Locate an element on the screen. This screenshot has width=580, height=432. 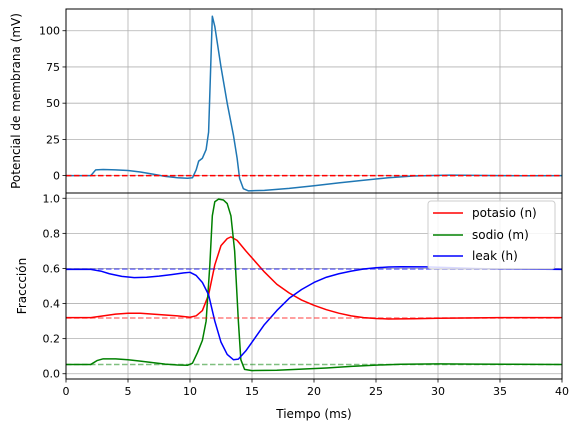
x-tick-label: 15 is located at coordinates (252, 391).